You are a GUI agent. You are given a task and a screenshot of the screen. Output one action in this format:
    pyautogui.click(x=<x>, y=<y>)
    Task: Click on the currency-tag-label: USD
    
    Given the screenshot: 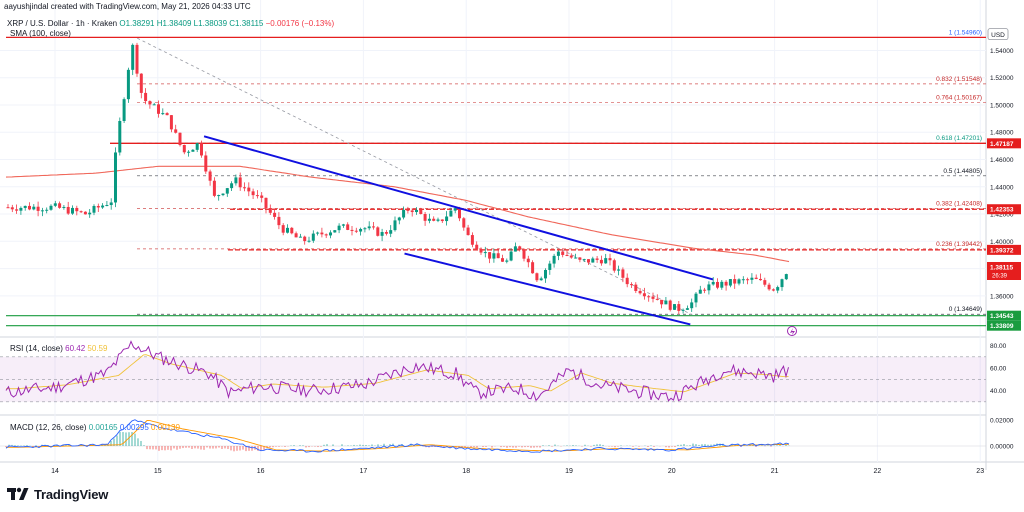 What is the action you would take?
    pyautogui.click(x=998, y=35)
    